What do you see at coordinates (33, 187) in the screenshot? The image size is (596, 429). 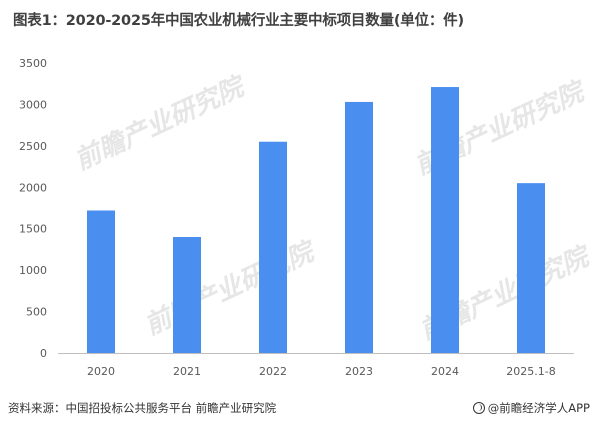 I see `y-tick-label: 2000` at bounding box center [33, 187].